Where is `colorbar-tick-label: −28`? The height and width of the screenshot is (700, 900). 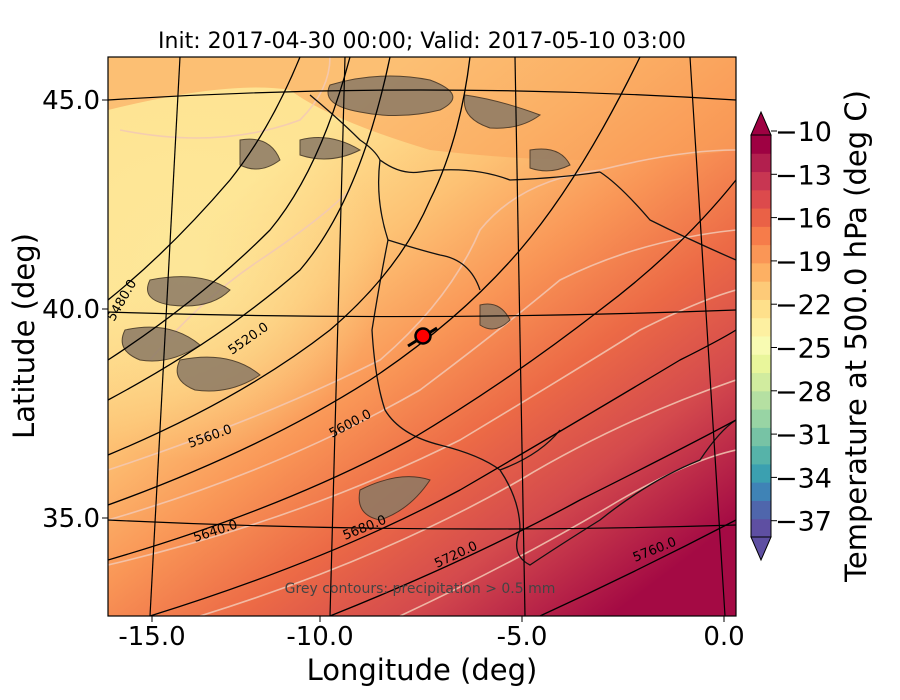 colorbar-tick-label: −28 is located at coordinates (803, 392).